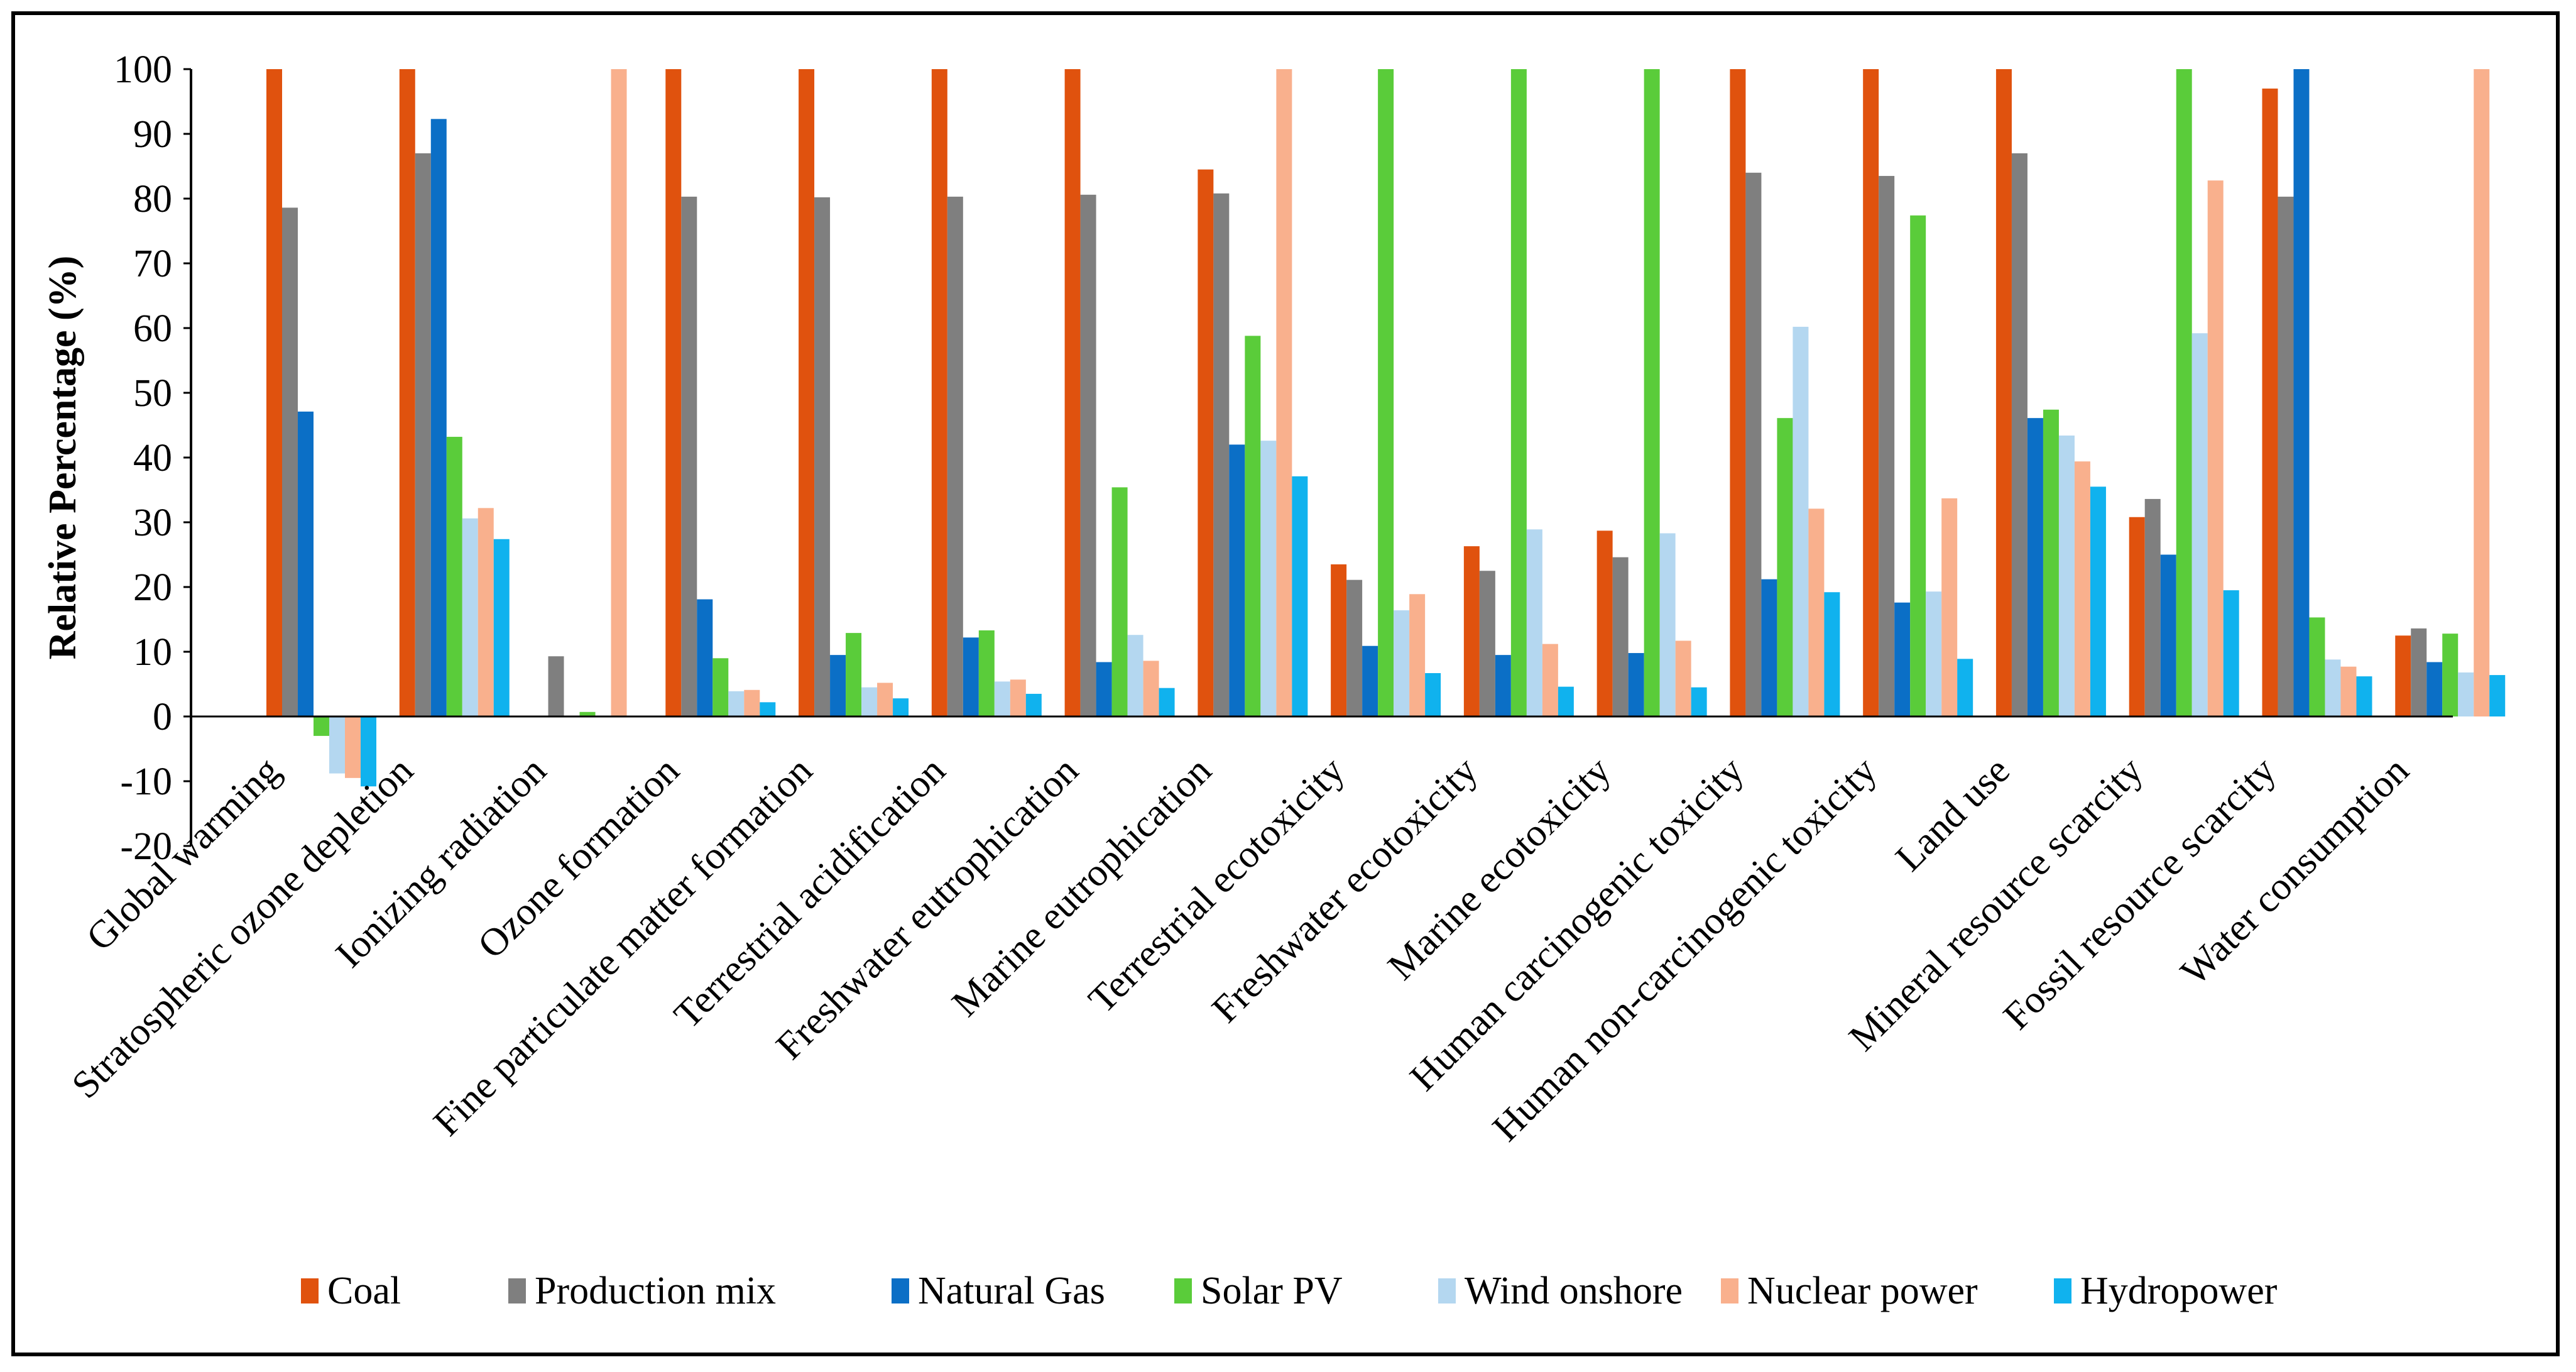 This screenshot has width=2576, height=1372. Describe the element at coordinates (62, 458) in the screenshot. I see `y-axis-title: Relative Percentage (%)` at that location.